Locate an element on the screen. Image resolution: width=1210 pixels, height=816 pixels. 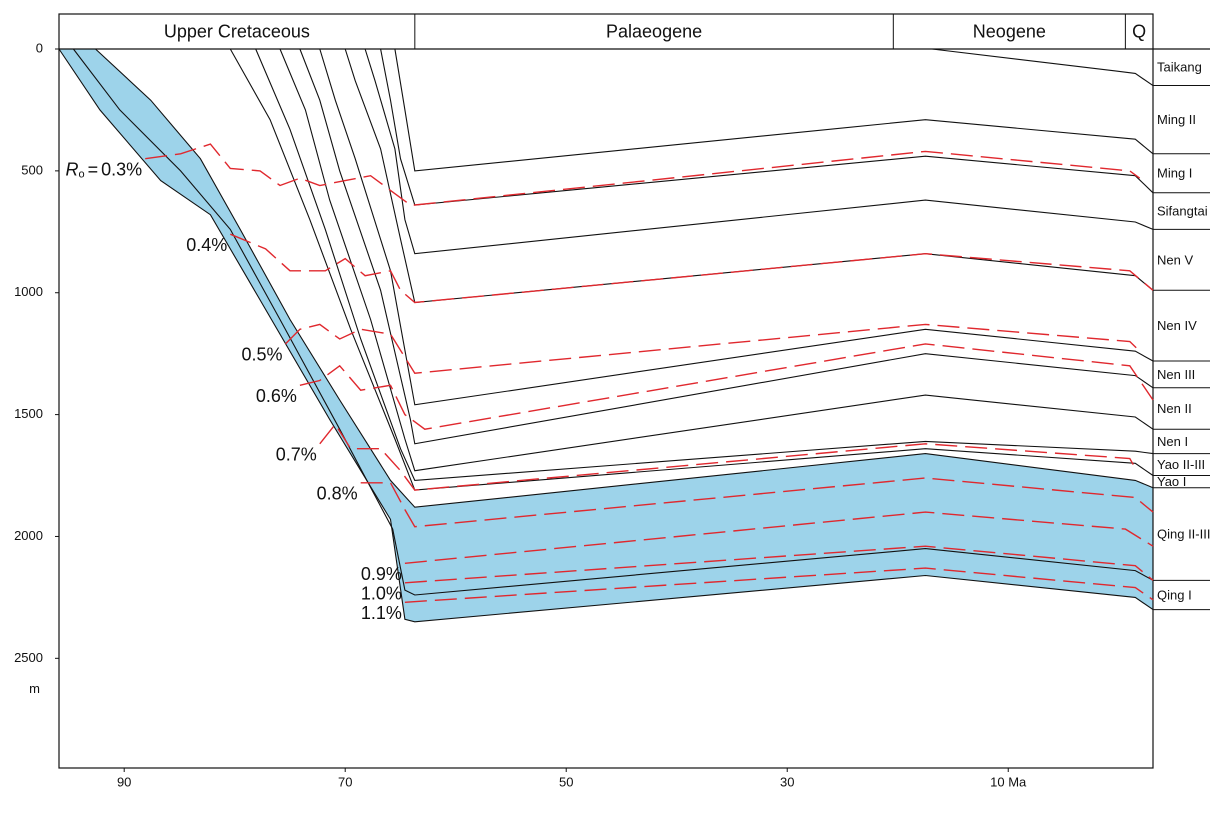
formation-label: Yao I is located at coordinates (1171, 481).